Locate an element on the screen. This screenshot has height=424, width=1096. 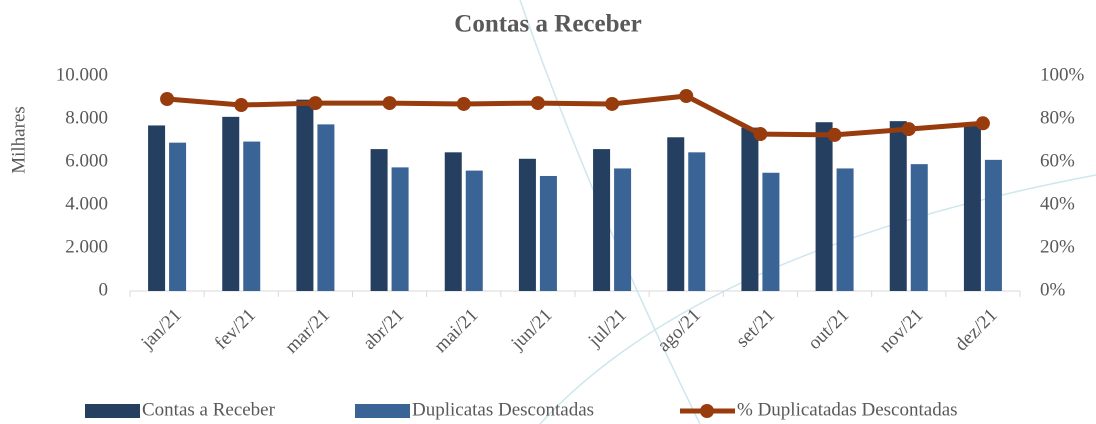
legend-label: % Duplicatadas Descontadas is located at coordinates (847, 409).